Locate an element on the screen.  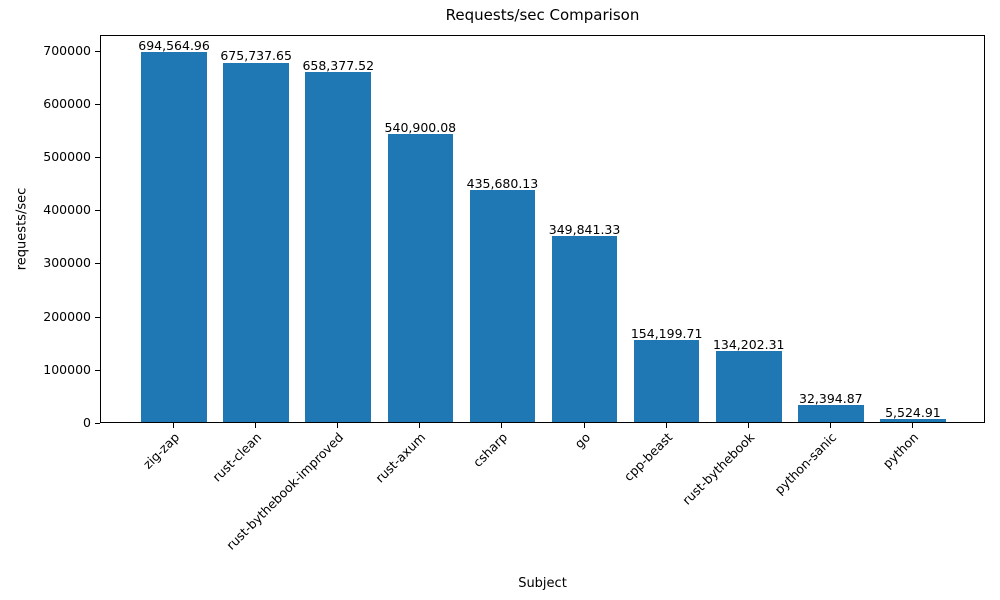
bar-value-label: 5,524.91 is located at coordinates (913, 413).